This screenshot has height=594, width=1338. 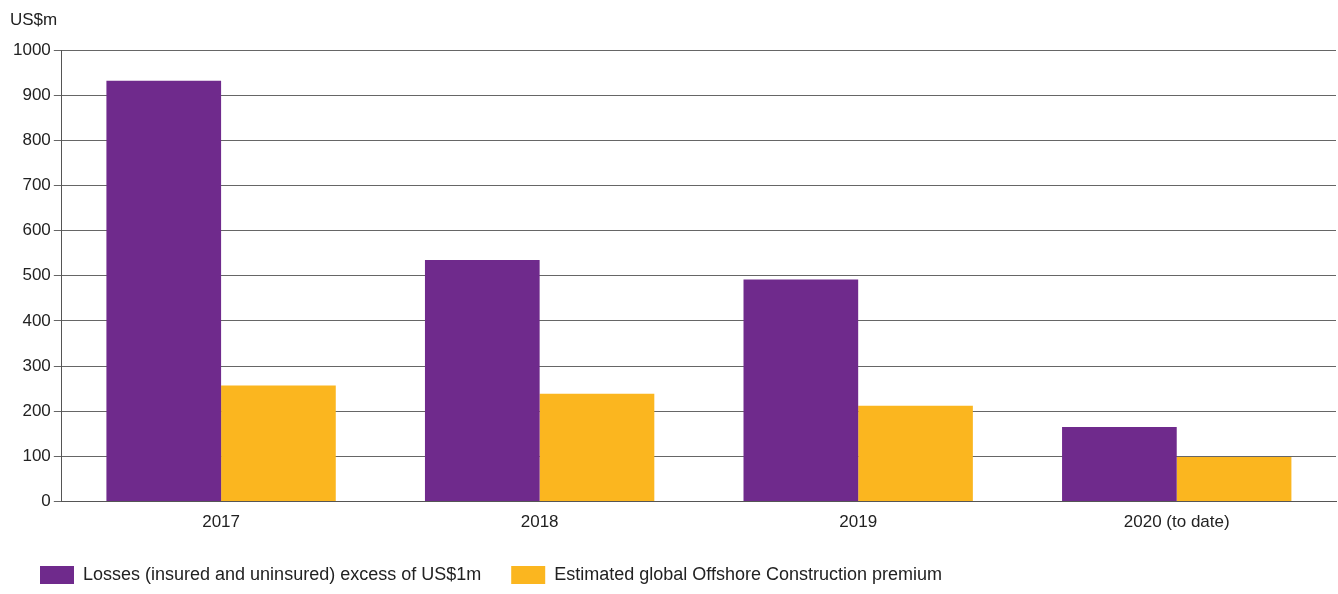 What do you see at coordinates (31, 49) in the screenshot?
I see `y-tick-label: 1000` at bounding box center [31, 49].